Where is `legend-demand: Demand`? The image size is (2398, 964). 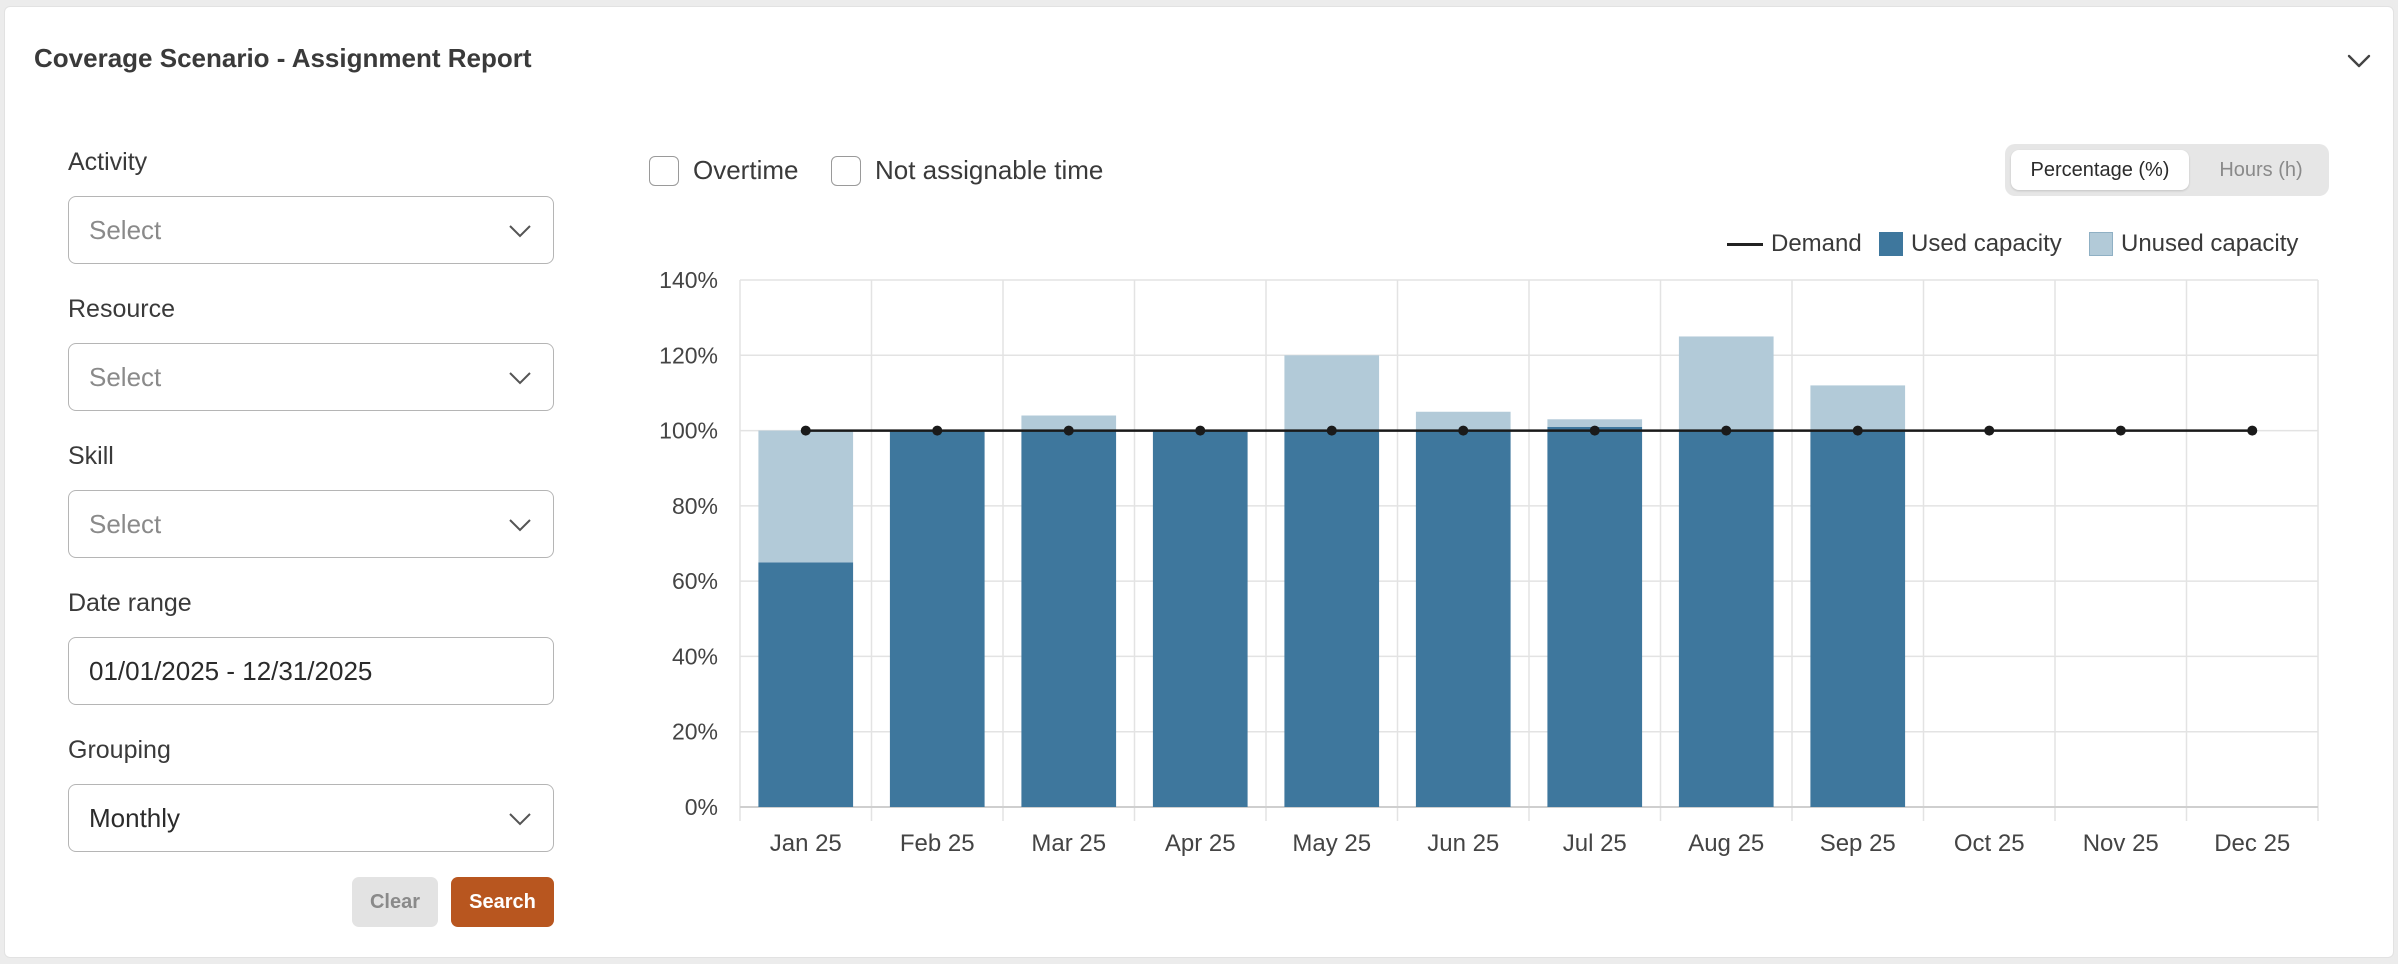 legend-demand: Demand is located at coordinates (1794, 244).